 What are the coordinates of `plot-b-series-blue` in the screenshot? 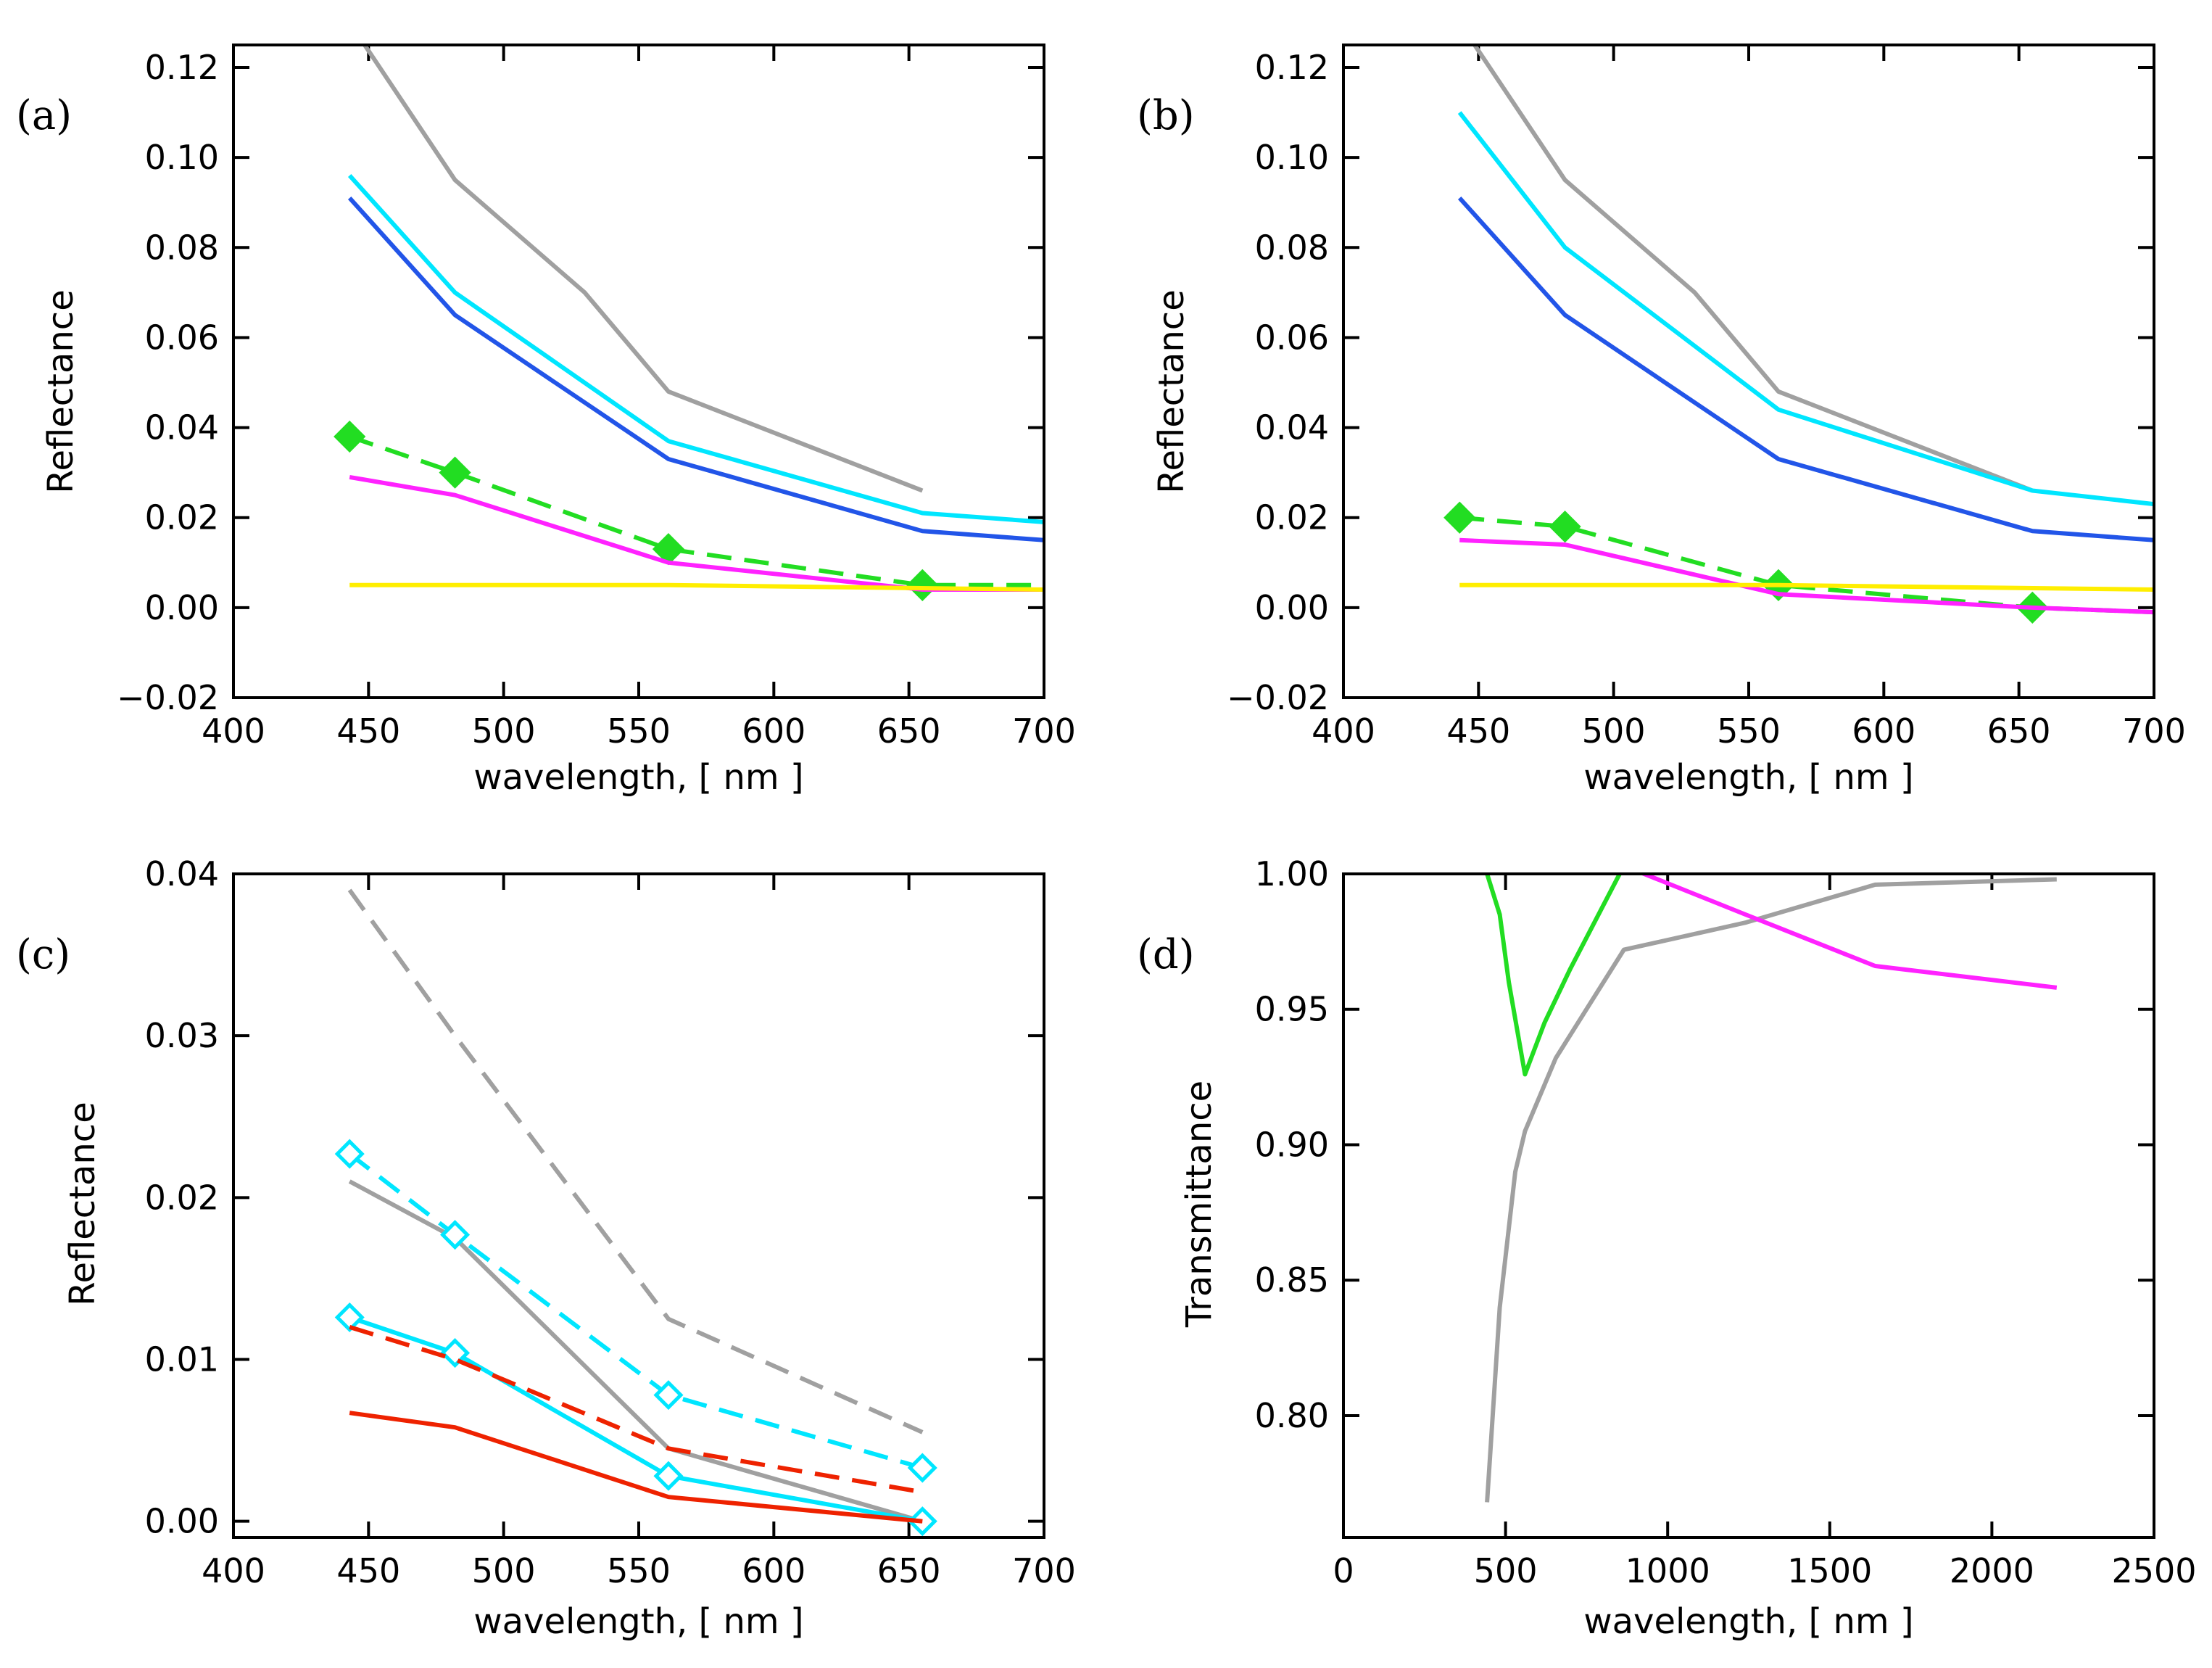 It's located at (1805, 369).